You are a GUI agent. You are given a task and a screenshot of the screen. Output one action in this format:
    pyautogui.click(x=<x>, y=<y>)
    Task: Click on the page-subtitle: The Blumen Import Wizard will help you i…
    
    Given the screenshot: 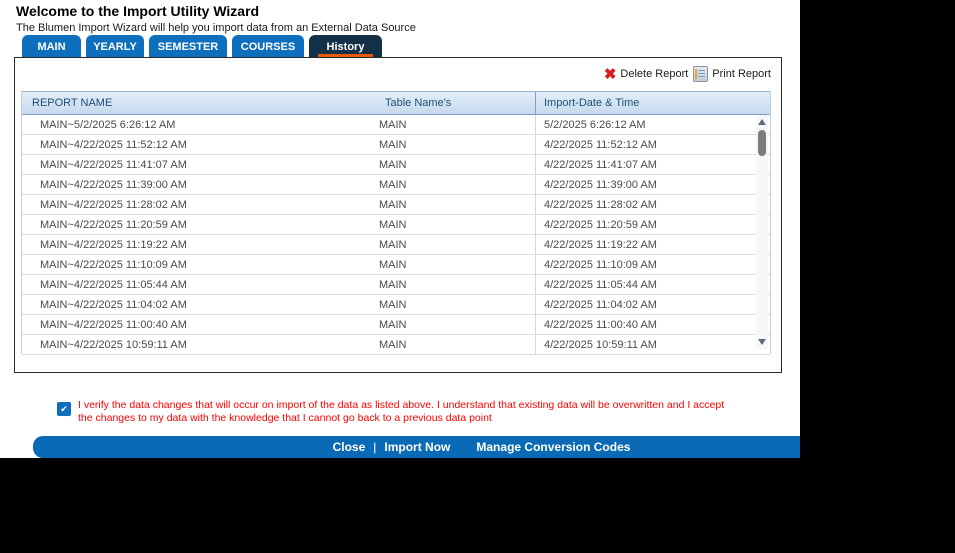 What is the action you would take?
    pyautogui.click(x=216, y=28)
    